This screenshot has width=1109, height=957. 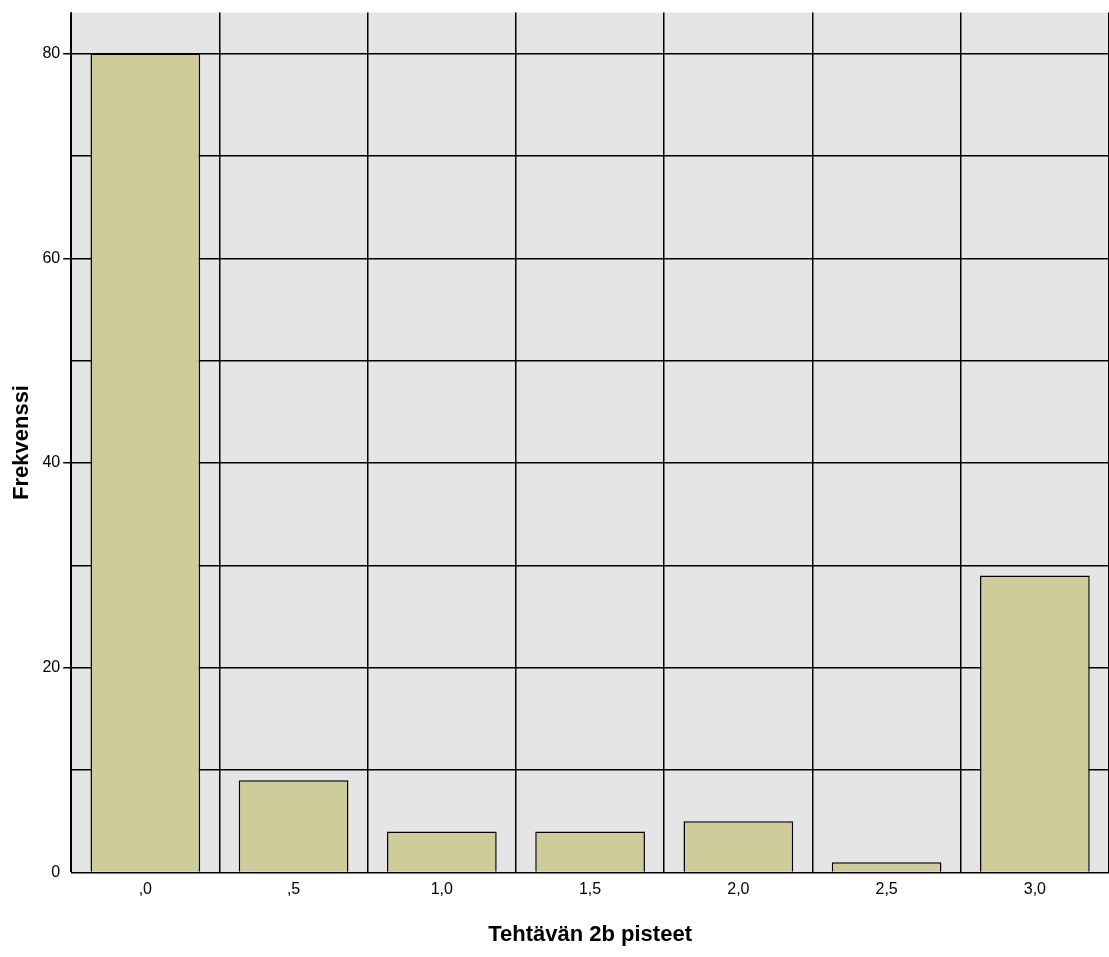 What do you see at coordinates (590, 933) in the screenshot?
I see `x-axis-title: Tehtävän 2b pisteet` at bounding box center [590, 933].